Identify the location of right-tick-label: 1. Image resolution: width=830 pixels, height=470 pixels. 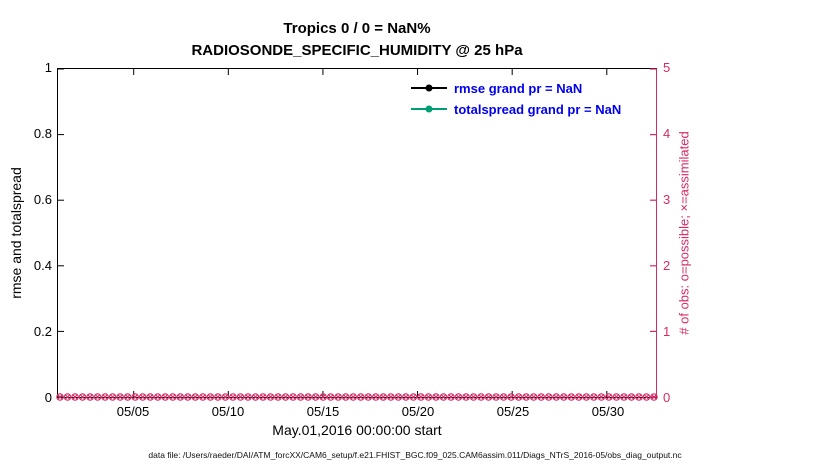
(667, 331).